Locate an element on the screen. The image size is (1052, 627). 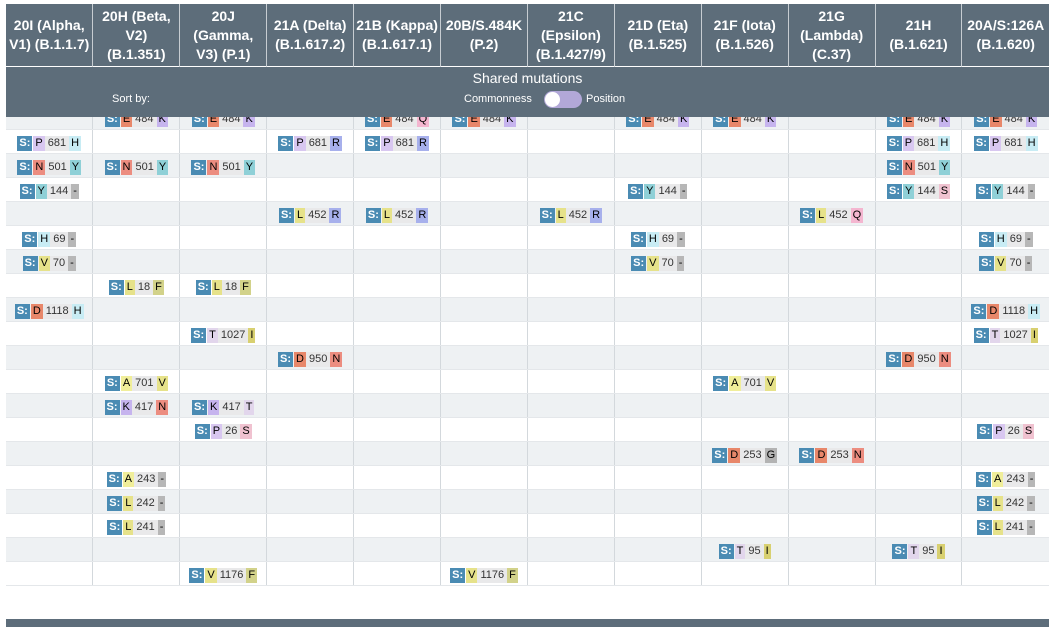
table-cell: S: L 18 F is located at coordinates (223, 285).